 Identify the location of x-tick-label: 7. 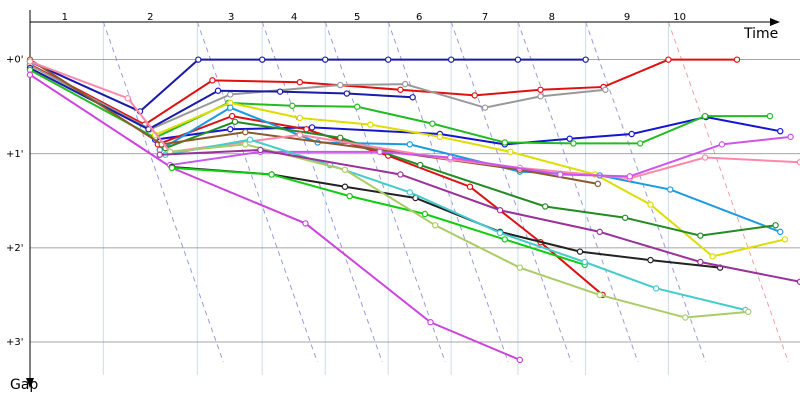
(485, 17).